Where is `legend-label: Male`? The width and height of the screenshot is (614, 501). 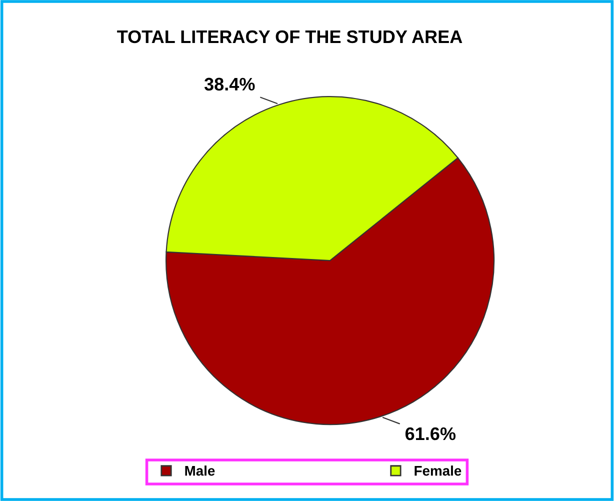
legend-label: Male is located at coordinates (200, 471).